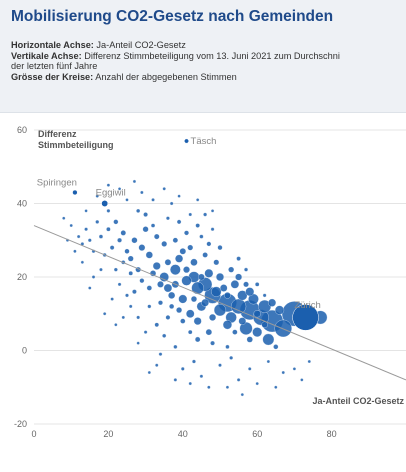 The height and width of the screenshot is (472, 406). What do you see at coordinates (183, 434) in the screenshot?
I see `x-tick-label: 40` at bounding box center [183, 434].